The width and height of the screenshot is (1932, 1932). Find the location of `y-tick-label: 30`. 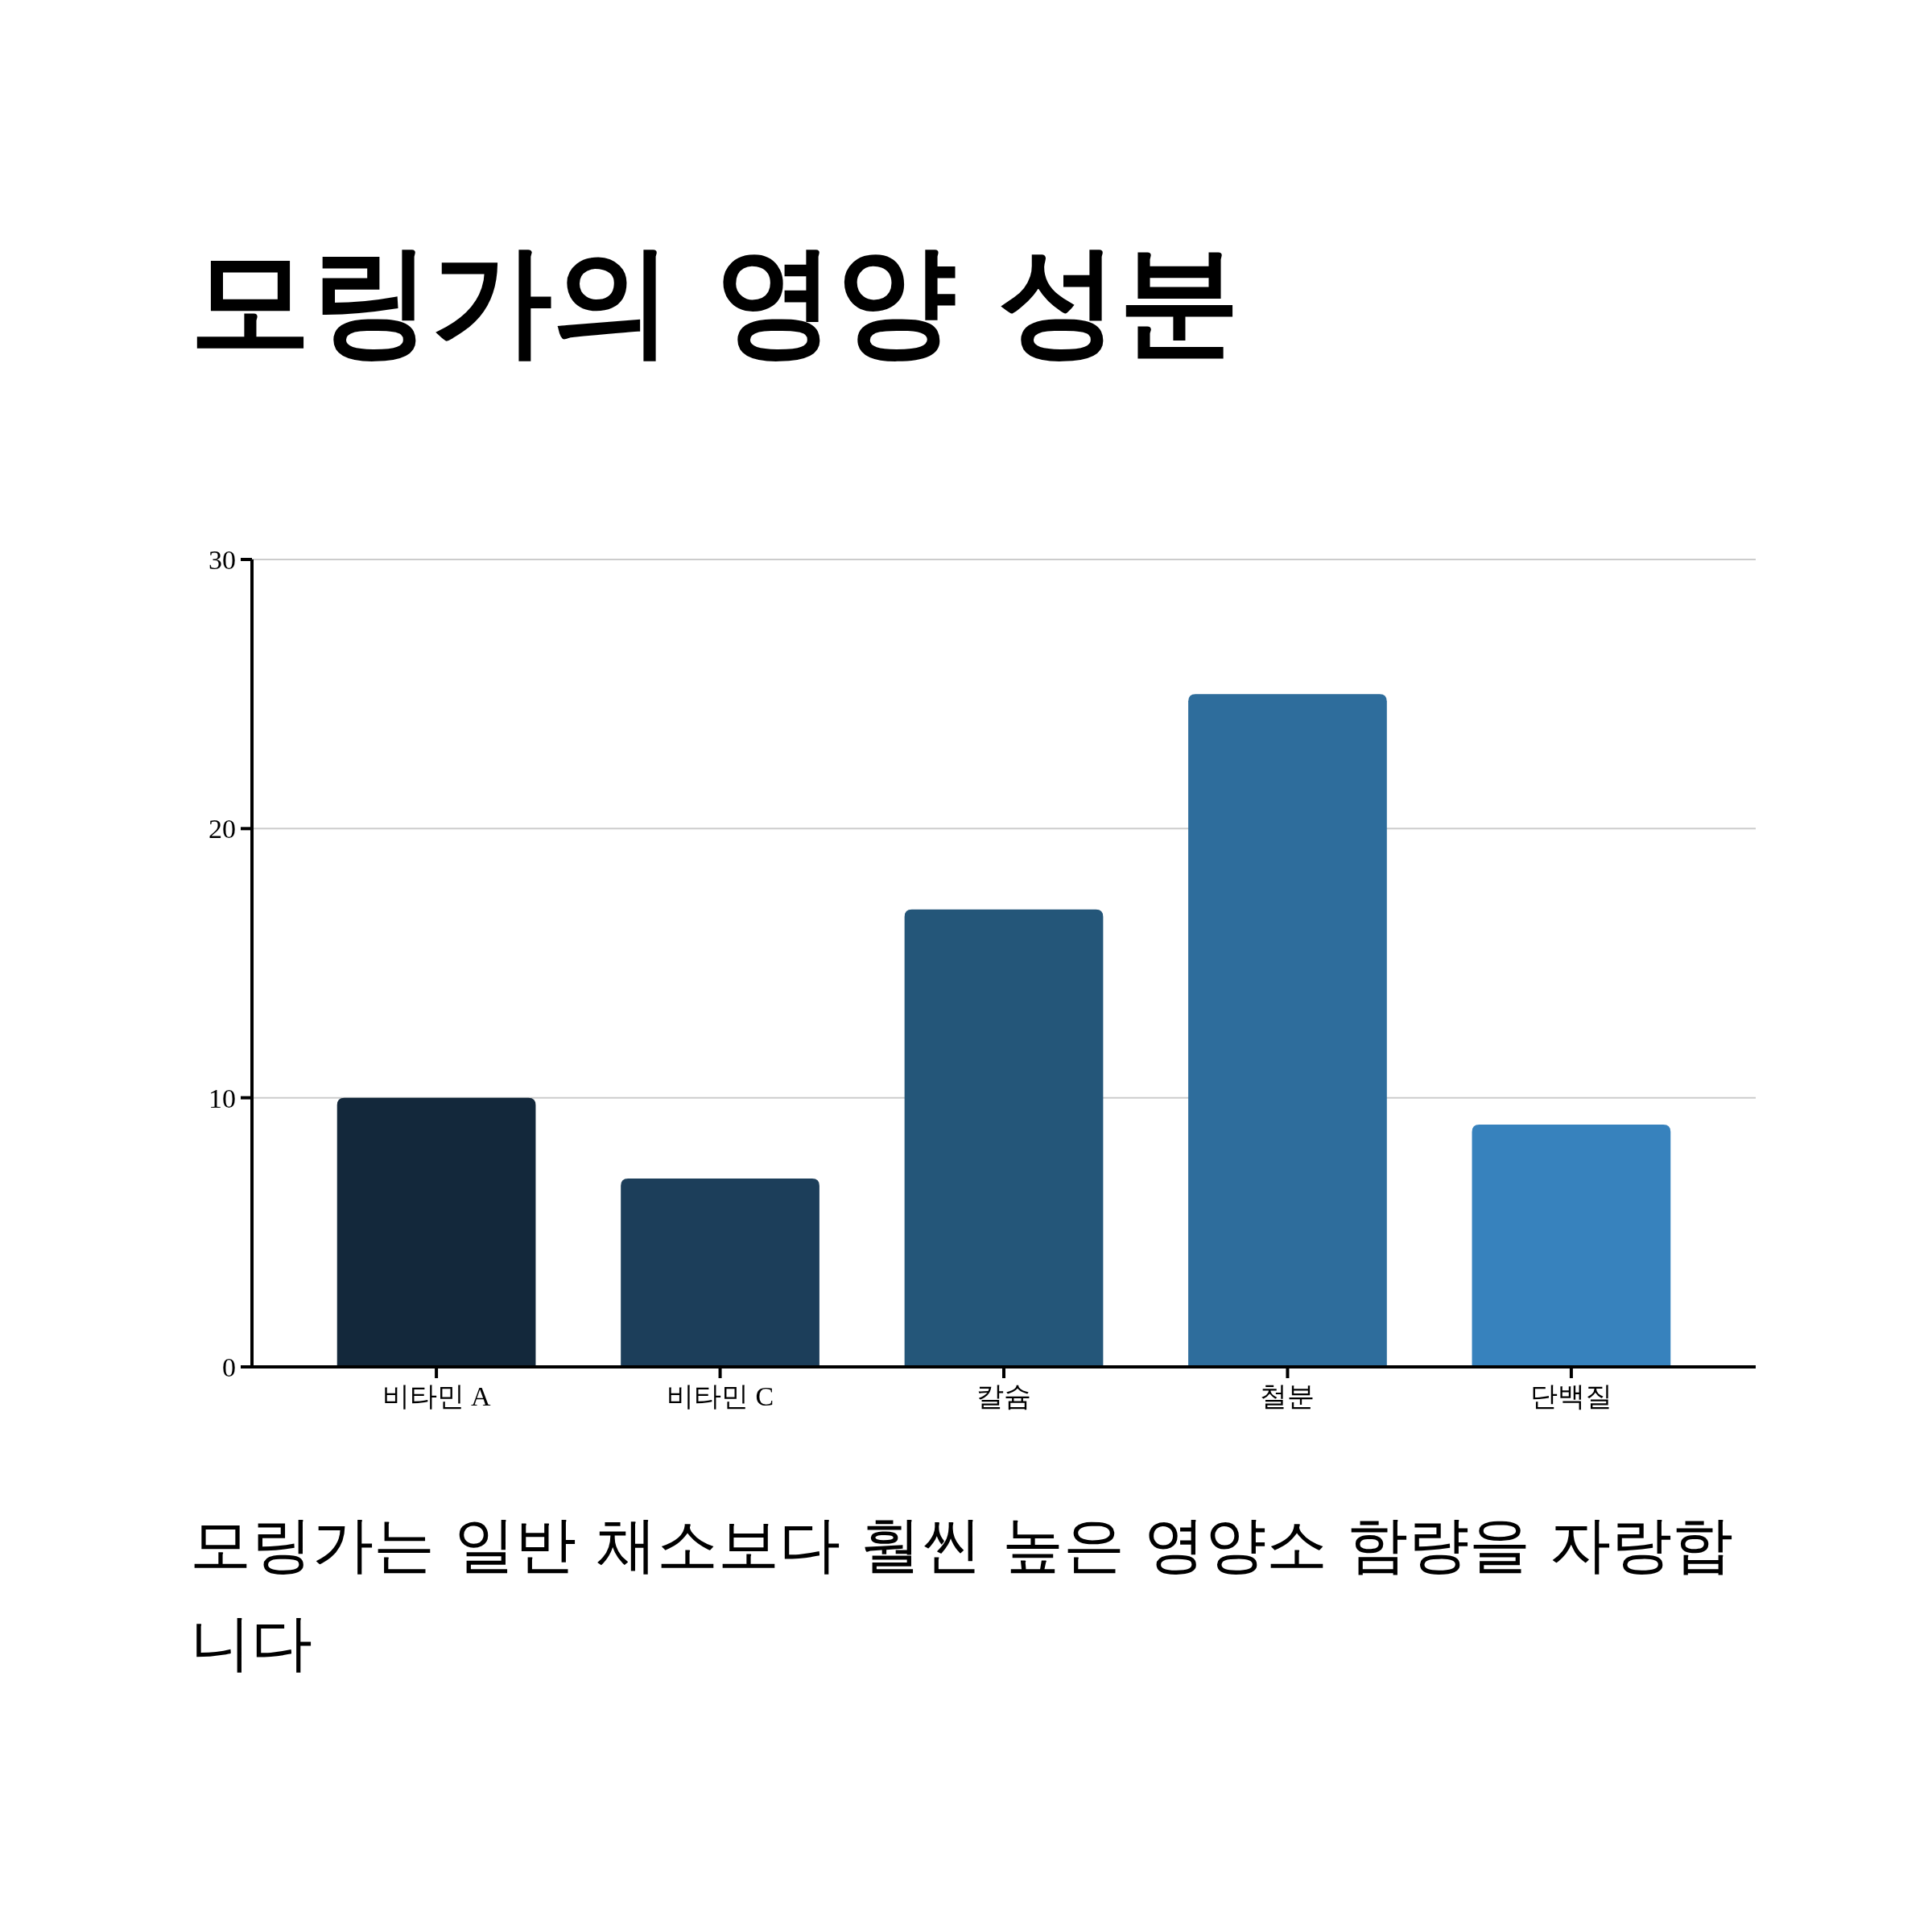

y-tick-label: 30 is located at coordinates (222, 559).